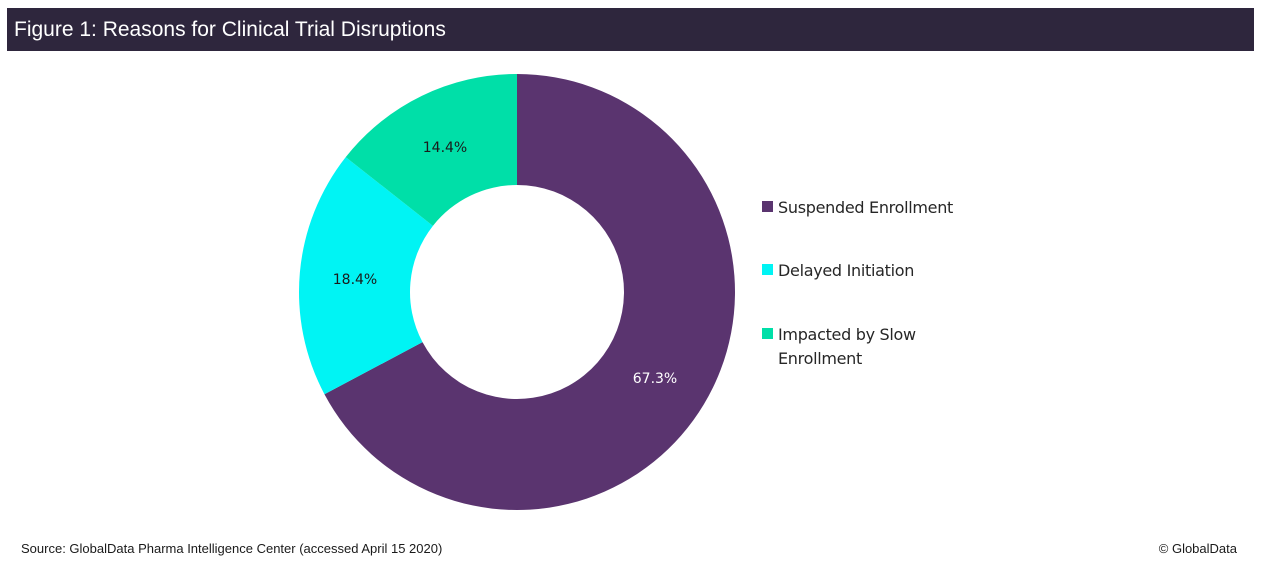  What do you see at coordinates (445, 148) in the screenshot?
I see `data-label-impacted-by-slow-enrollment: 14.4%` at bounding box center [445, 148].